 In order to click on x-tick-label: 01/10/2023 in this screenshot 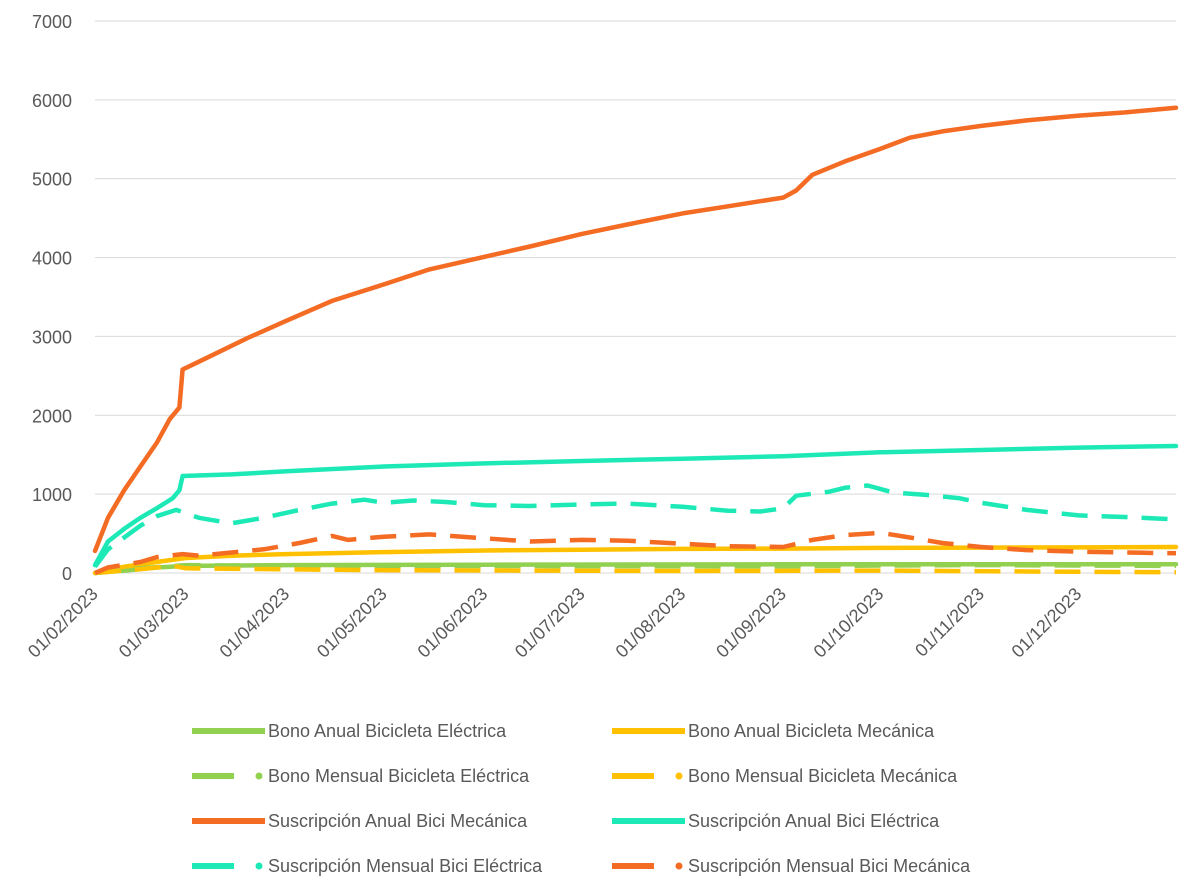, I will do `click(849, 623)`.